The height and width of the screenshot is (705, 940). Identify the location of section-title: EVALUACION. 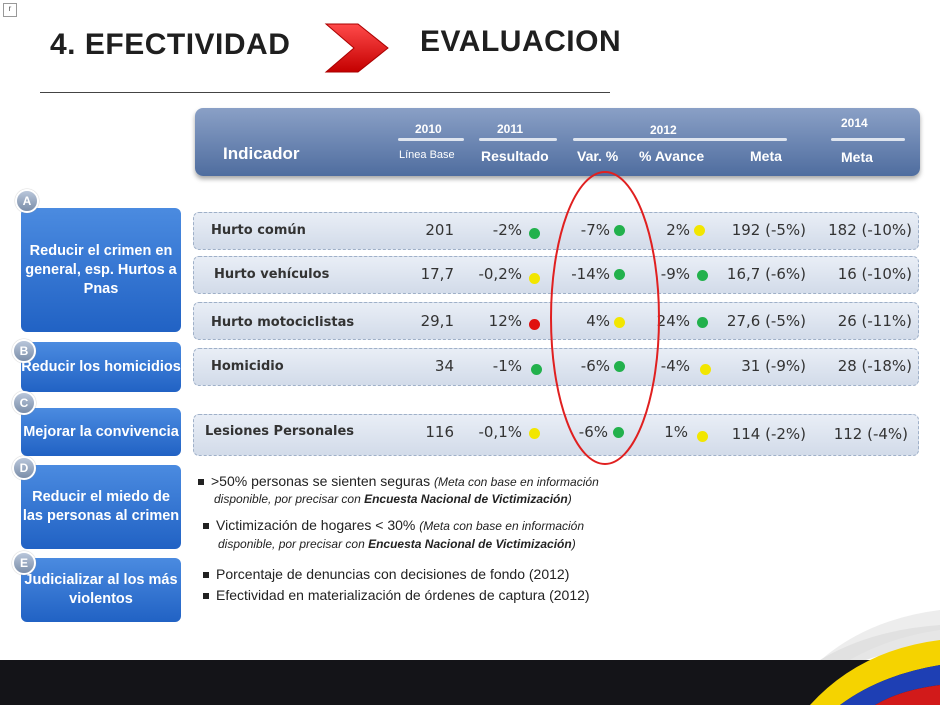
(521, 41).